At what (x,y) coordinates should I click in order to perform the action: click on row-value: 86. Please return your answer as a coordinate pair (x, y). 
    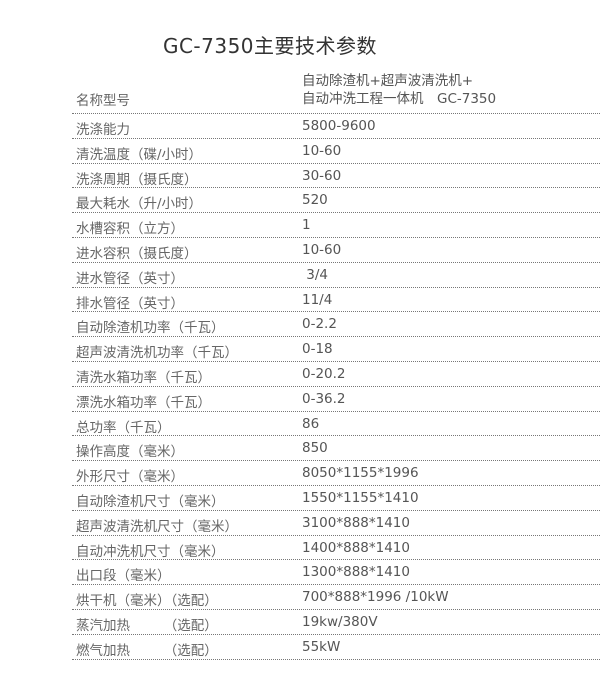
    Looking at the image, I should click on (311, 423).